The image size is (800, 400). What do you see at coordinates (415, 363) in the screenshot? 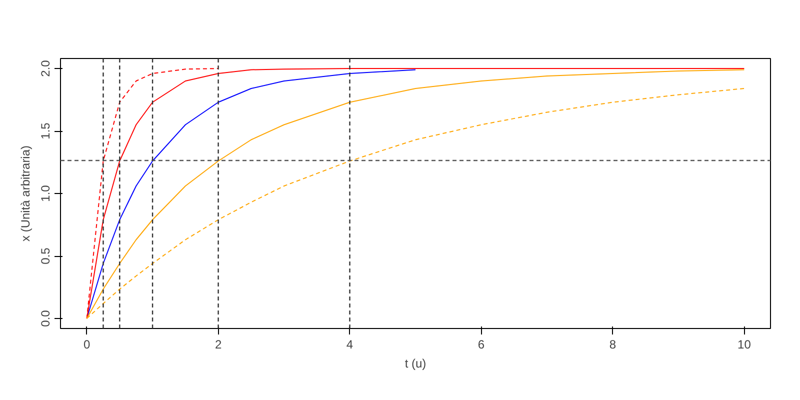
I see `x-axis-title: t (u)` at bounding box center [415, 363].